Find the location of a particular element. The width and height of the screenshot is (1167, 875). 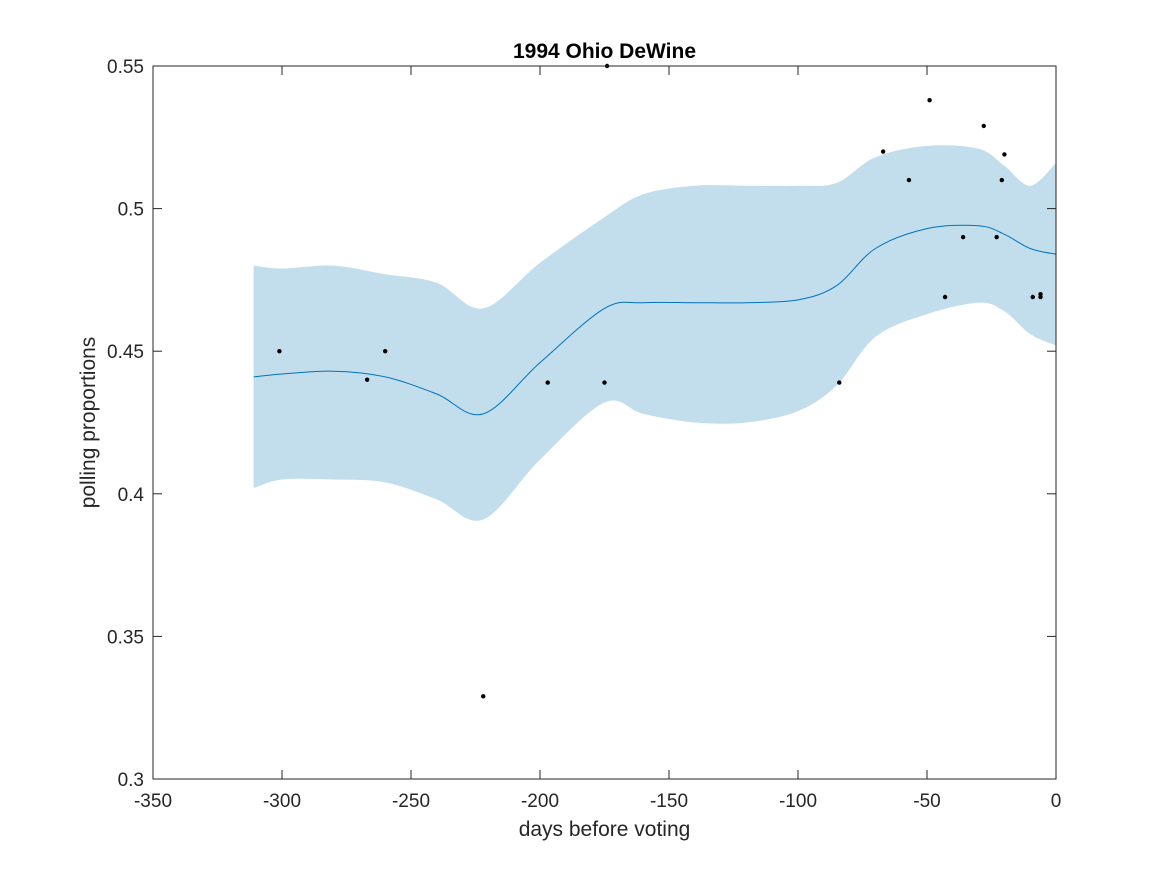

x-axis-label: days before voting is located at coordinates (605, 829).